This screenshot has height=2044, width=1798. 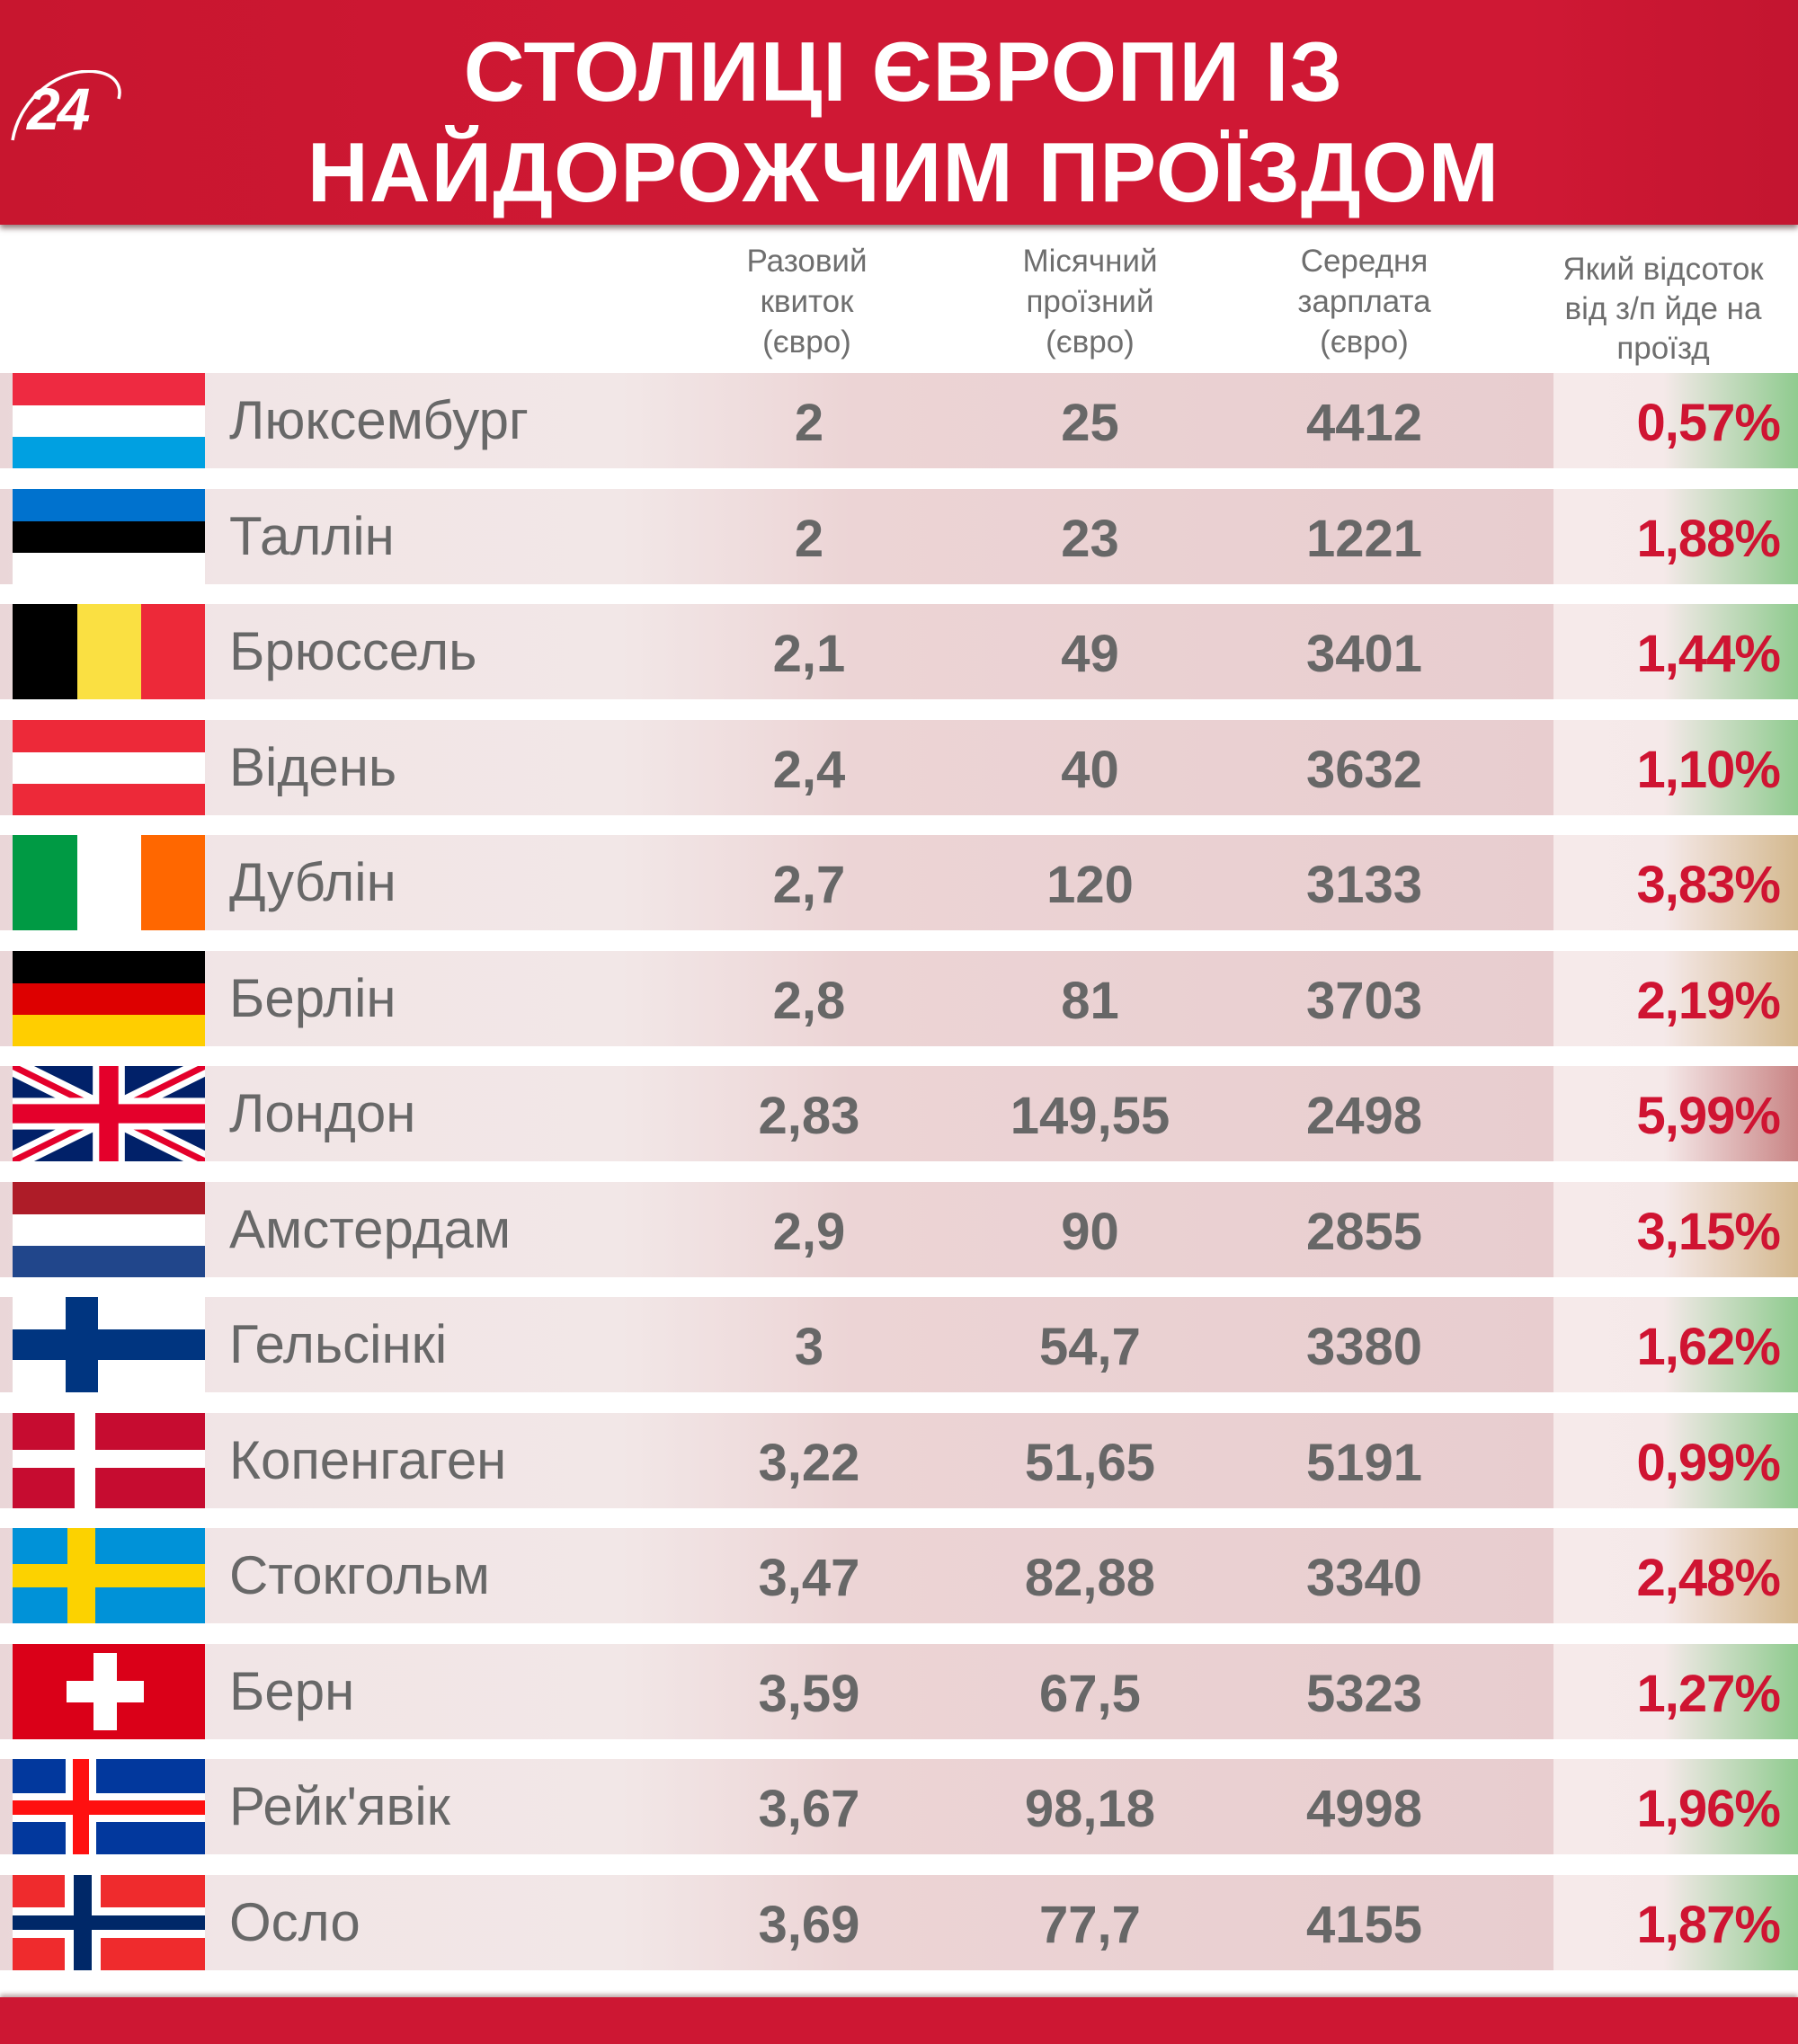 I want to click on table-row: Гельсінкі 3 54,7 3380 1,62%, so click(x=899, y=1344).